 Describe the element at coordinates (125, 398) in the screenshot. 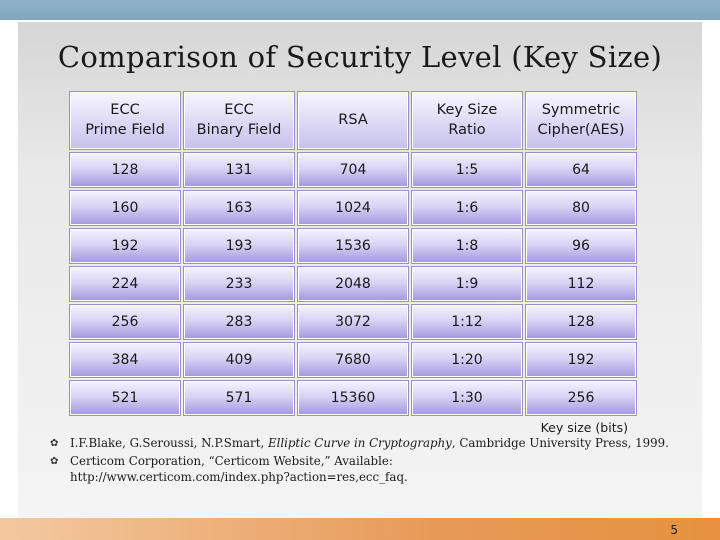

I see `table-cell: 521` at that location.